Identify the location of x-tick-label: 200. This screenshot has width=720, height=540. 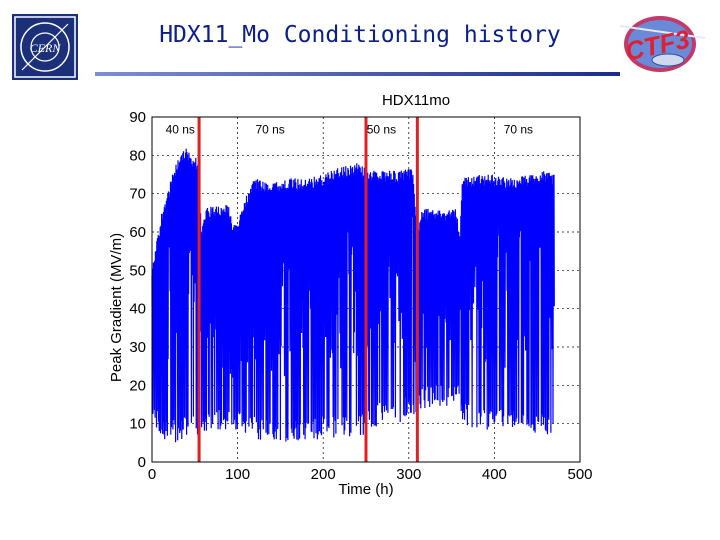
(323, 474).